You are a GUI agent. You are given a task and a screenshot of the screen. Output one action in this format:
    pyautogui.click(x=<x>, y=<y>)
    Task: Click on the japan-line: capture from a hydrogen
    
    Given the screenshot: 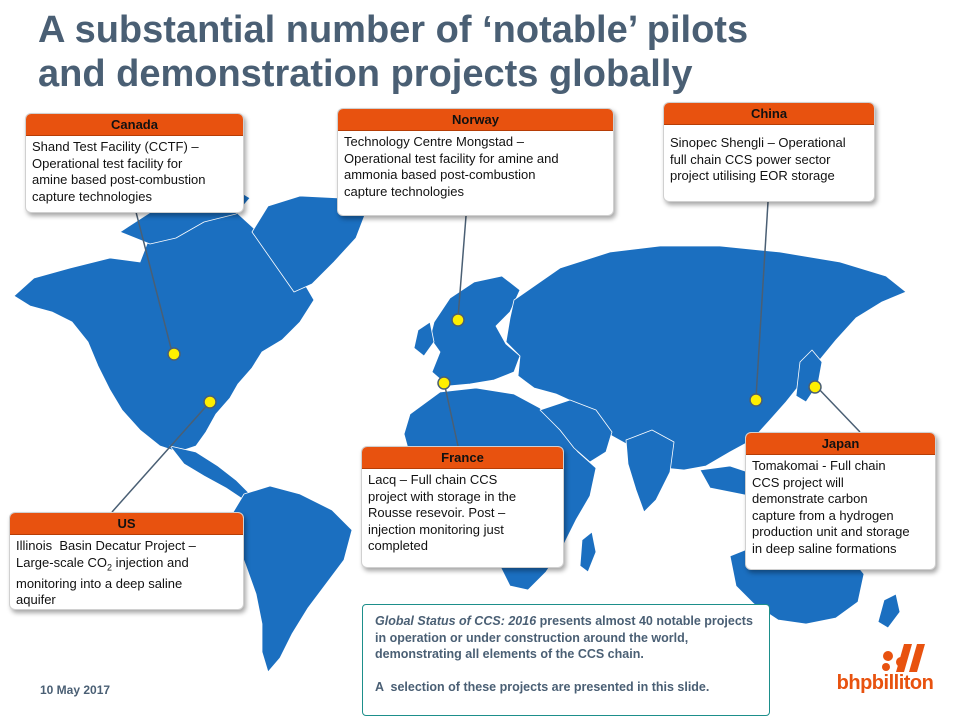 What is the action you would take?
    pyautogui.click(x=823, y=515)
    